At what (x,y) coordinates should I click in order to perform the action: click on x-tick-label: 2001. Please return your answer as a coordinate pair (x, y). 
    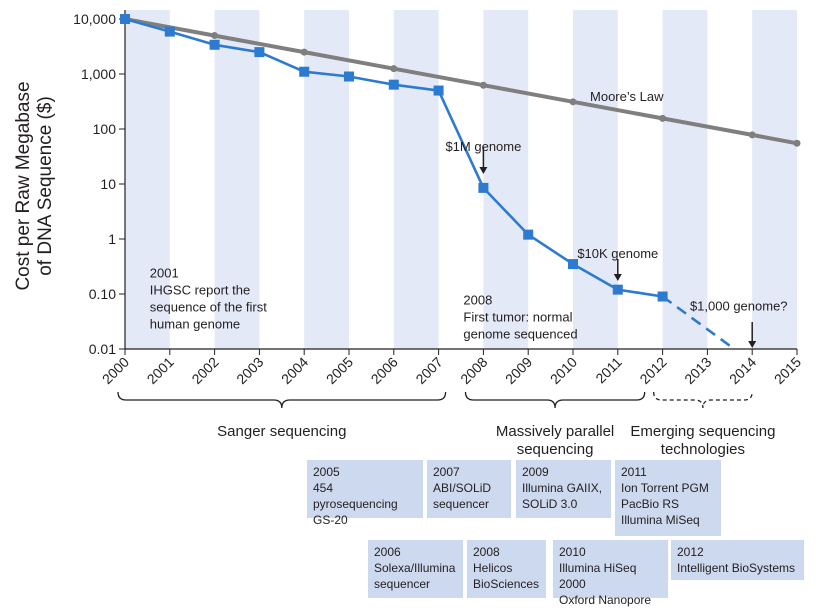
    Looking at the image, I should click on (160, 370).